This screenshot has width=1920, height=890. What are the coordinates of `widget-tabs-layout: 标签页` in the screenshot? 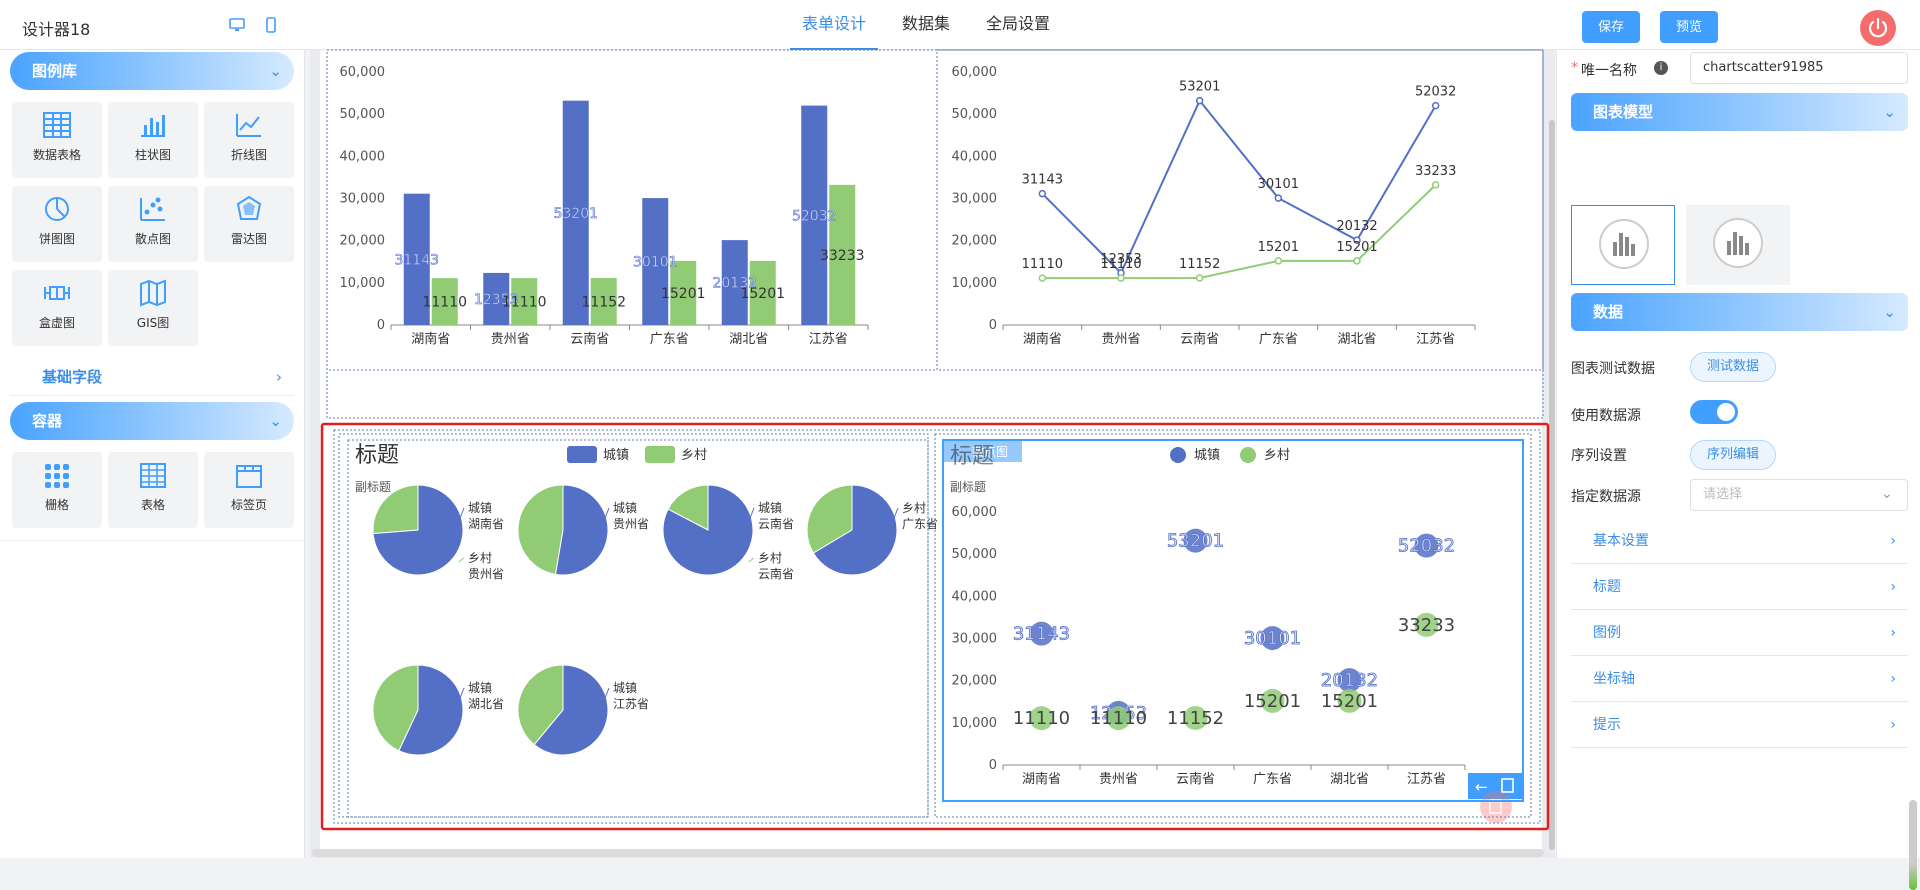 It's located at (249, 490).